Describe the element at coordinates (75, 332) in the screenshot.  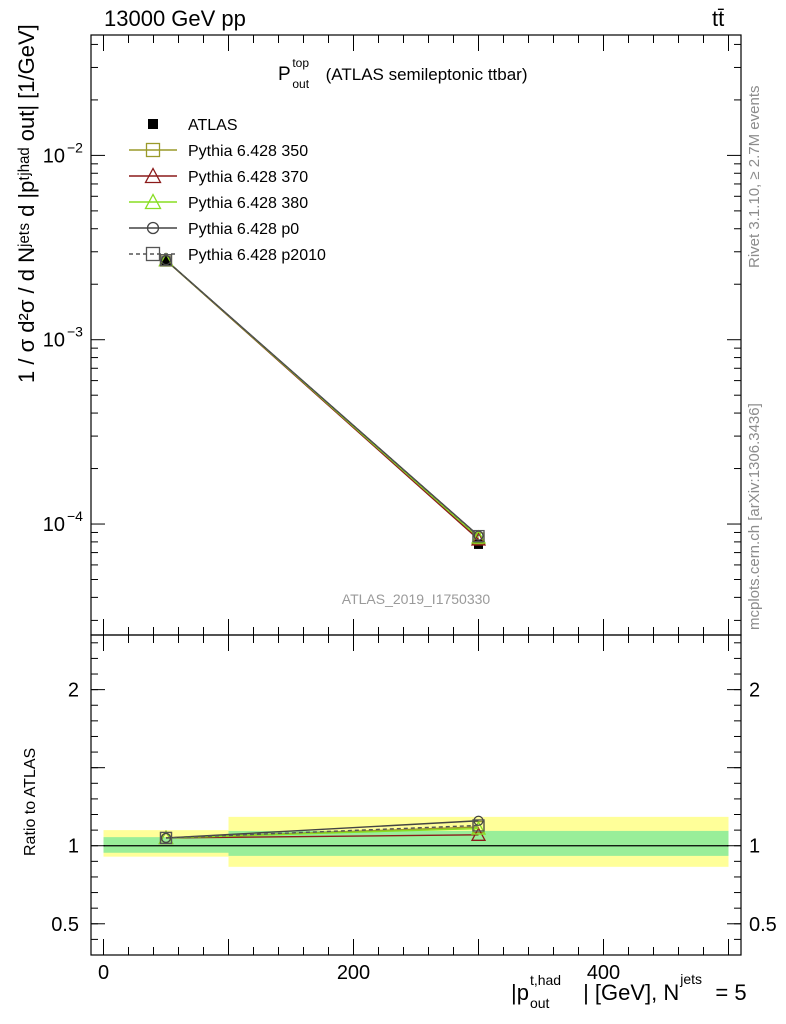
I see `y-tick-label-exponent: −3` at that location.